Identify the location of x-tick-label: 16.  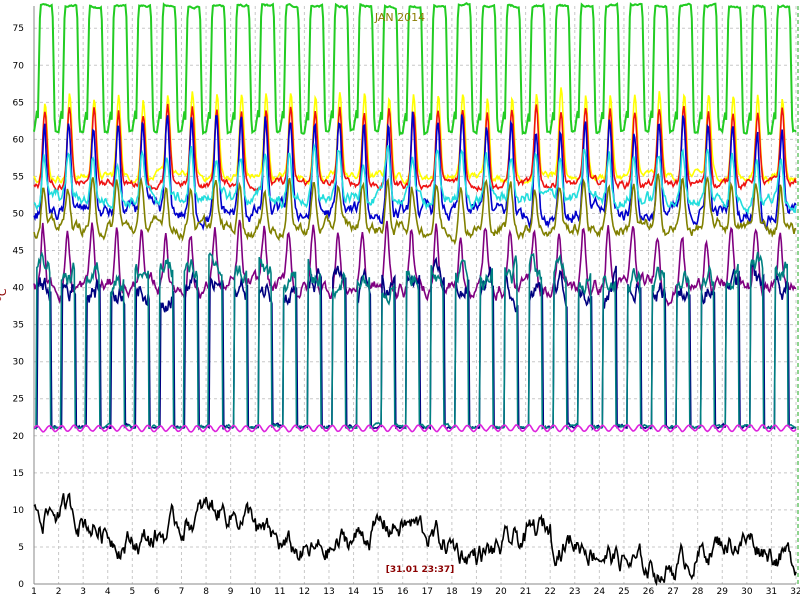
(403, 592).